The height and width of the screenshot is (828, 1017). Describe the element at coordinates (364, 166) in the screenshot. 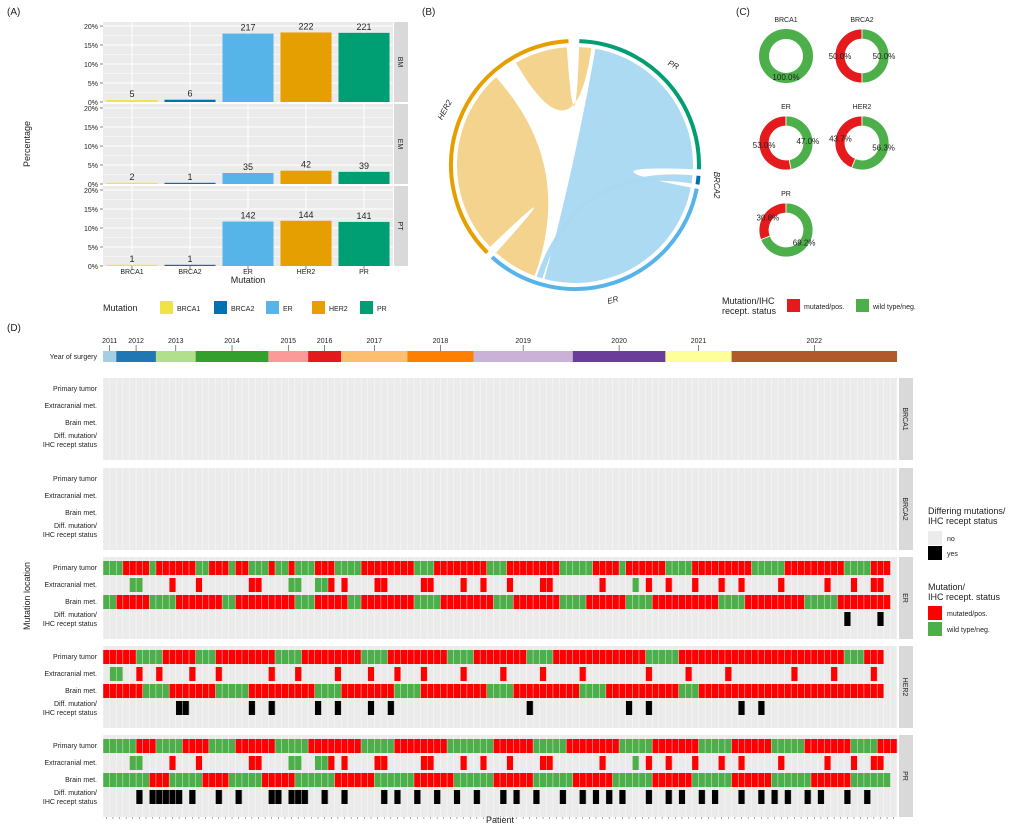

I see `bar-count-label: 39` at that location.